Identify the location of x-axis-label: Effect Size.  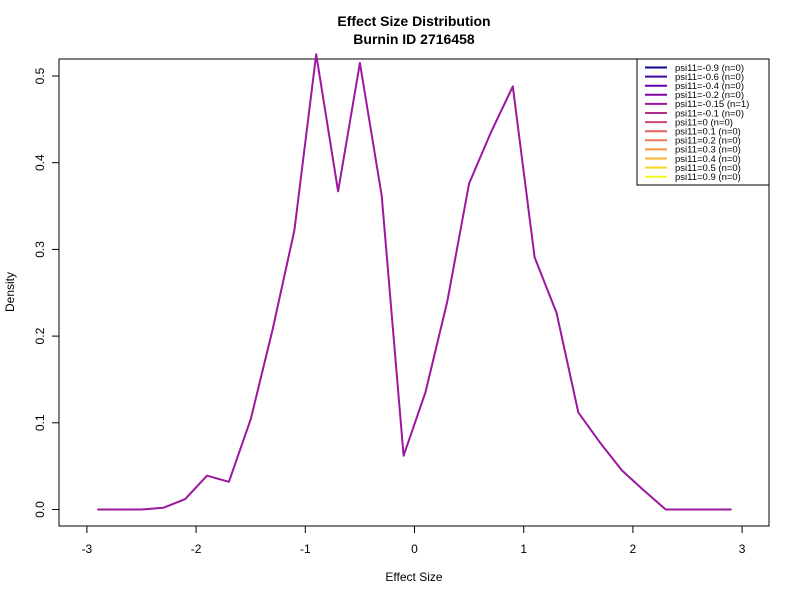
(413, 577).